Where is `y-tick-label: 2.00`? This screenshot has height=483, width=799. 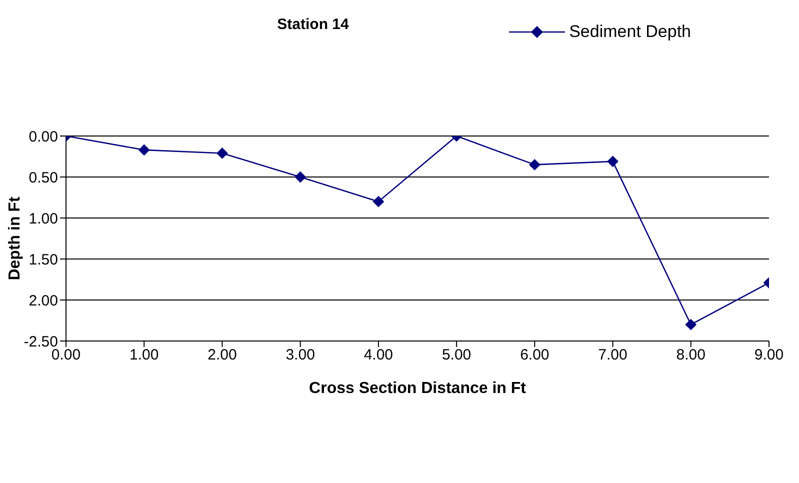 y-tick-label: 2.00 is located at coordinates (43, 301).